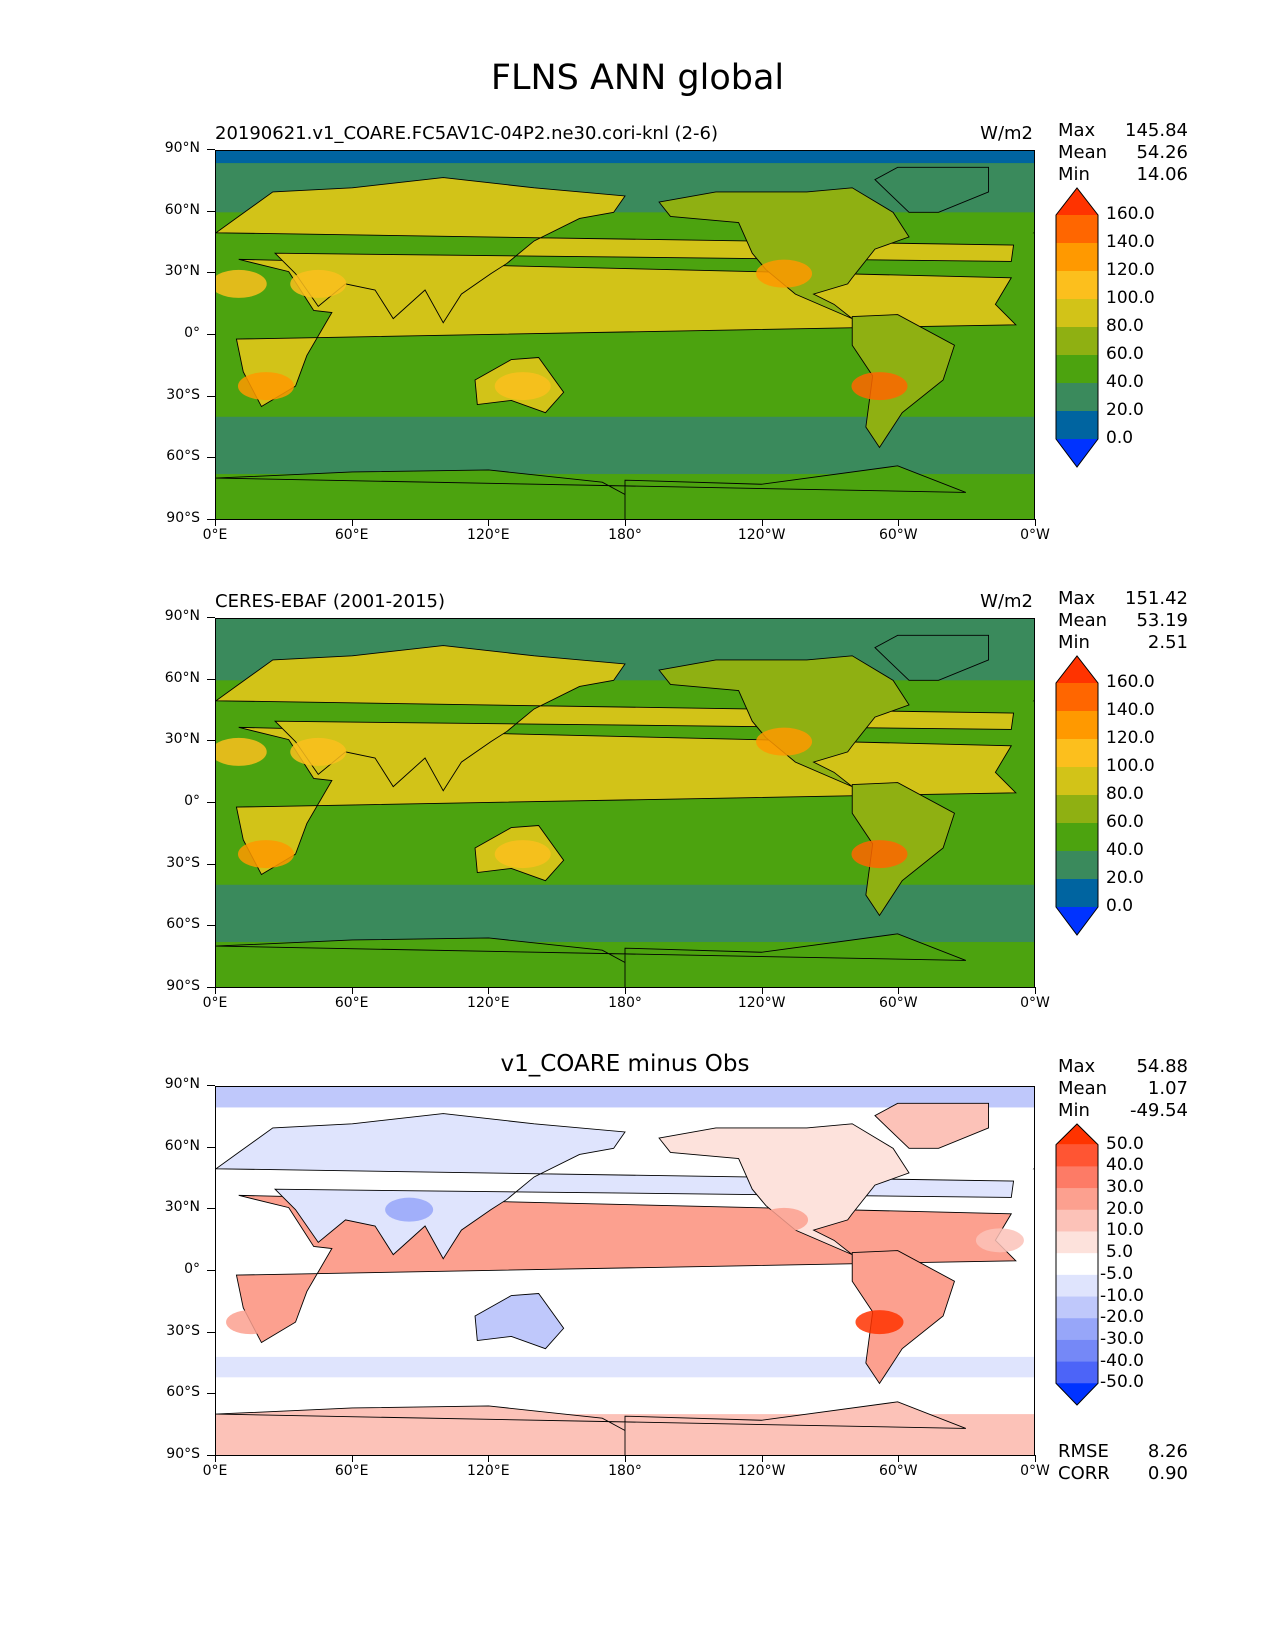 This screenshot has height=1650, width=1275. Describe the element at coordinates (625, 1064) in the screenshot. I see `panel-title: v1_COARE minus Obs` at that location.